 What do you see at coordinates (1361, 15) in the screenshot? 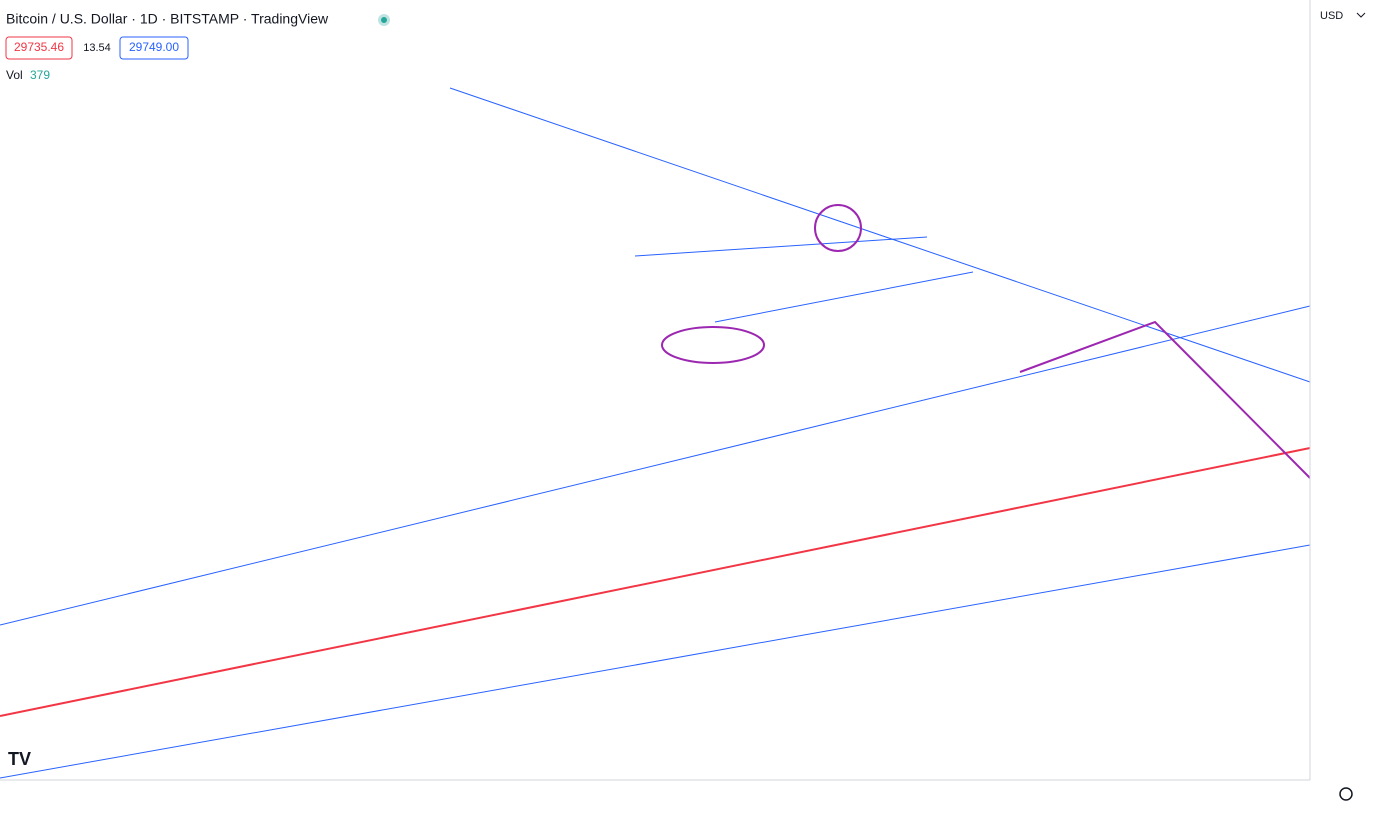
I see `currency-dropdown` at bounding box center [1361, 15].